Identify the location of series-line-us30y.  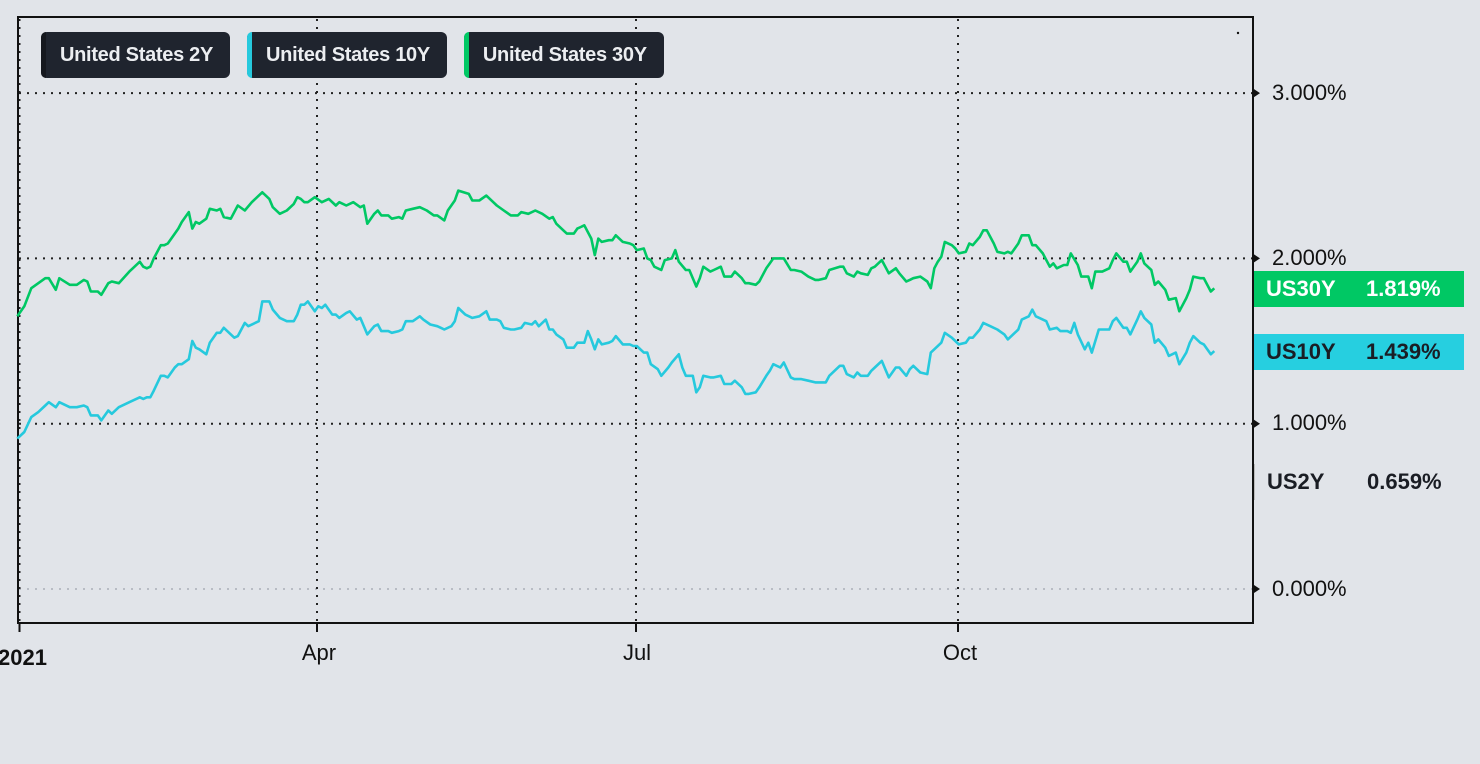
(616, 253).